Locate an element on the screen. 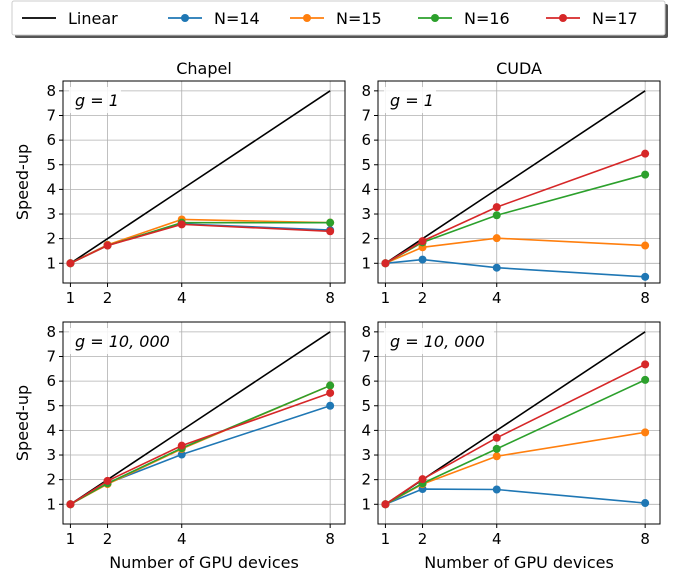 The width and height of the screenshot is (680, 575). legend-item-n-14: N=14 is located at coordinates (214, 18).